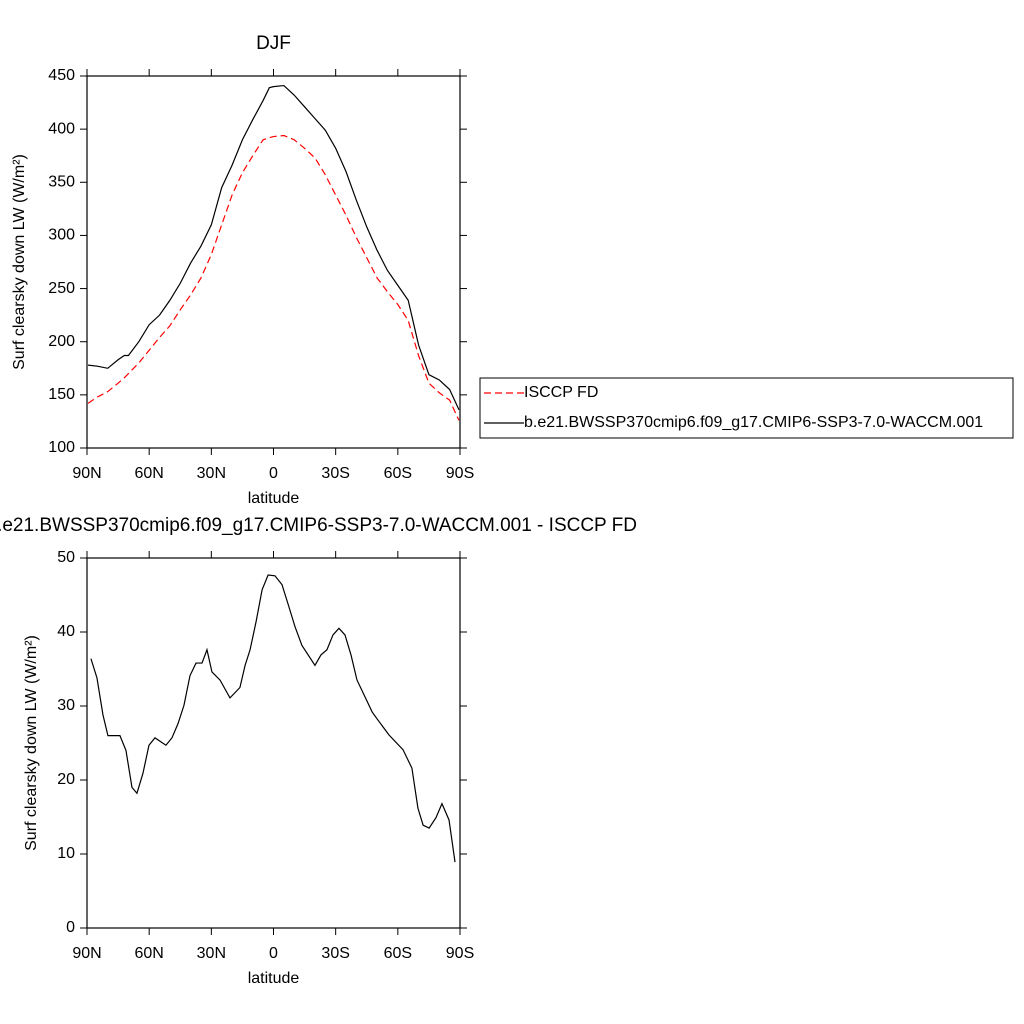 This screenshot has height=1024, width=1024. I want to click on y-tick-label: 20, so click(66, 779).